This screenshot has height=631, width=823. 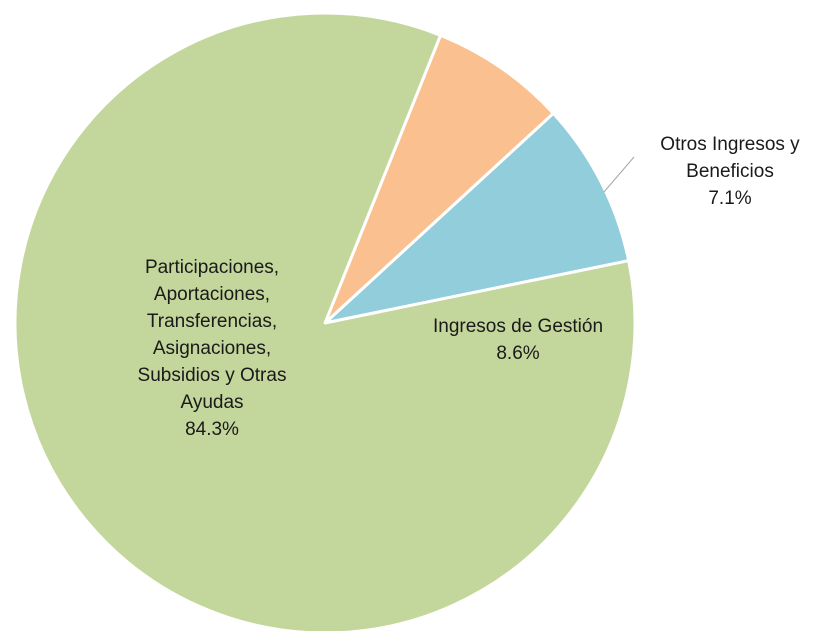 I want to click on slice-label-line: Beneficios, so click(x=730, y=171).